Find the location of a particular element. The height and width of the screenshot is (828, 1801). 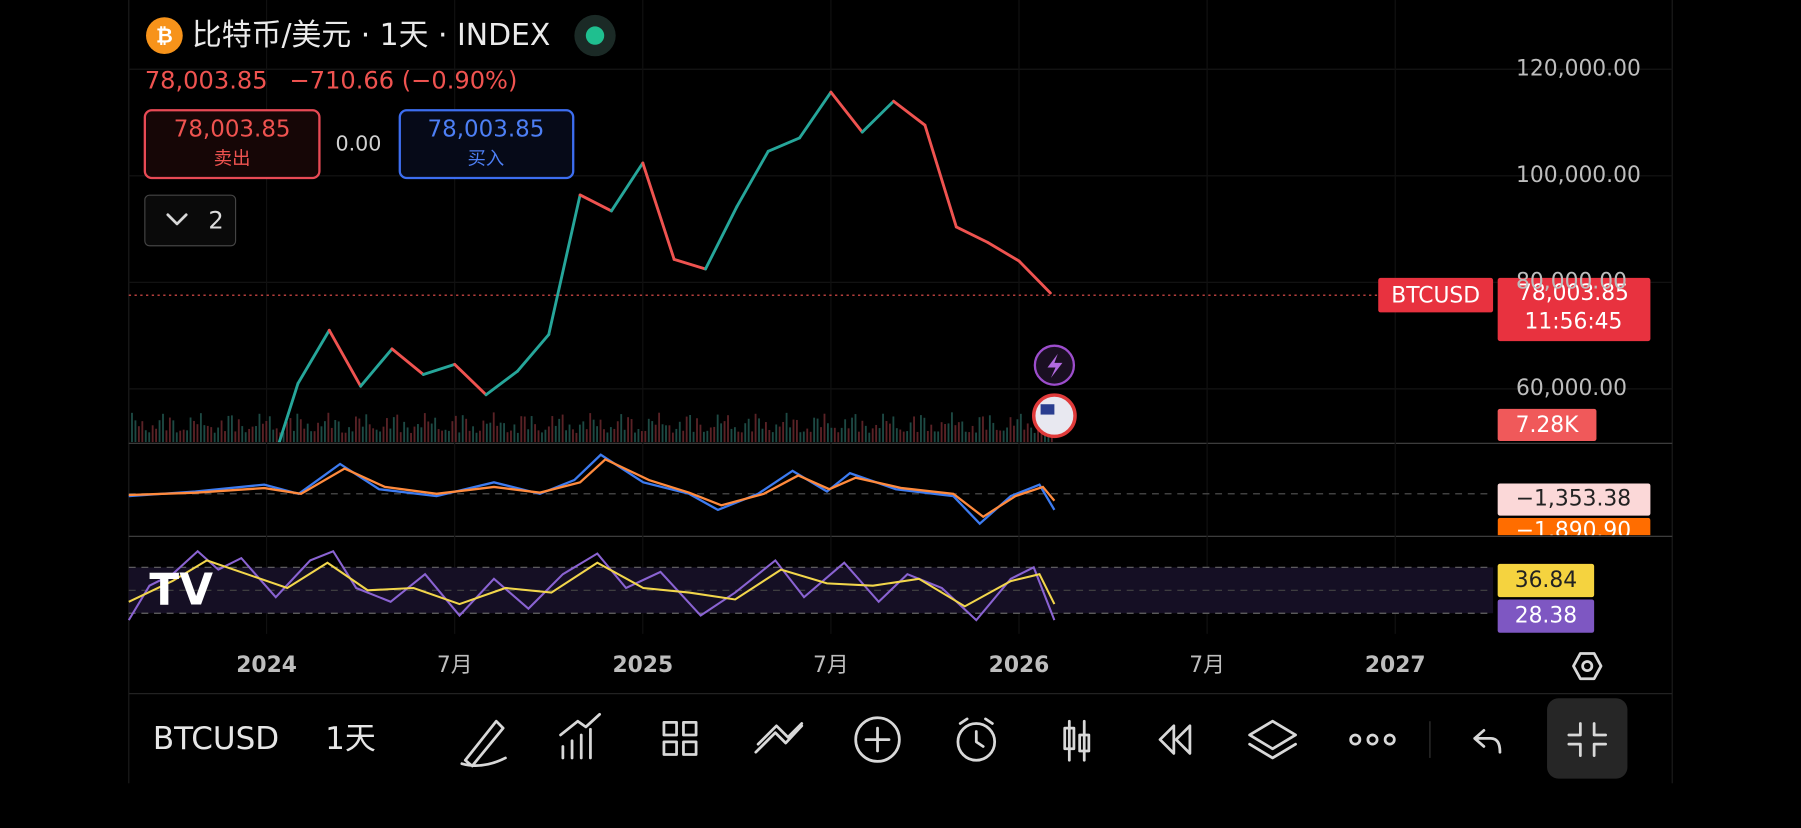

undo-icon is located at coordinates (1487, 741).